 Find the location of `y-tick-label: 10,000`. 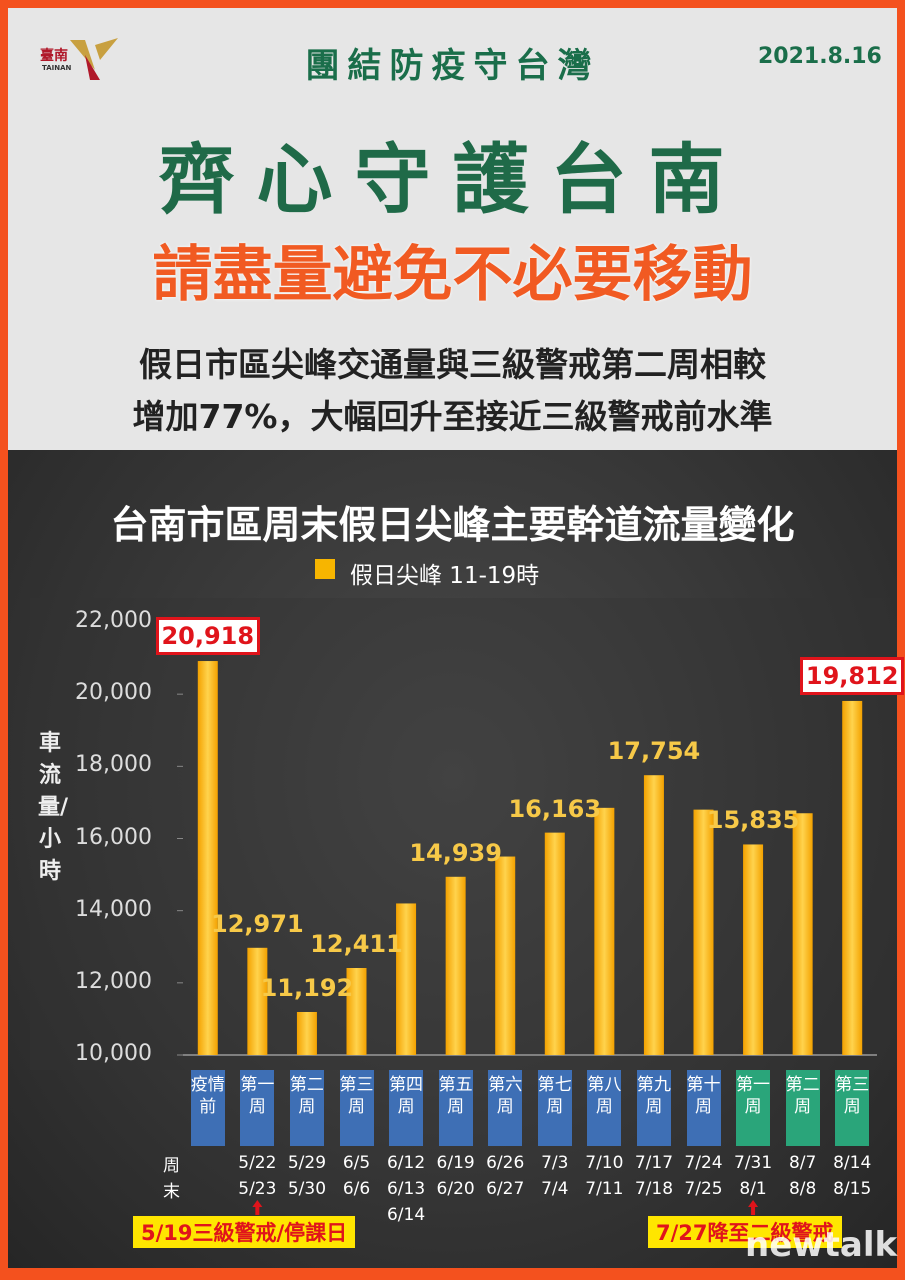

y-tick-label: 10,000 is located at coordinates (113, 1053).